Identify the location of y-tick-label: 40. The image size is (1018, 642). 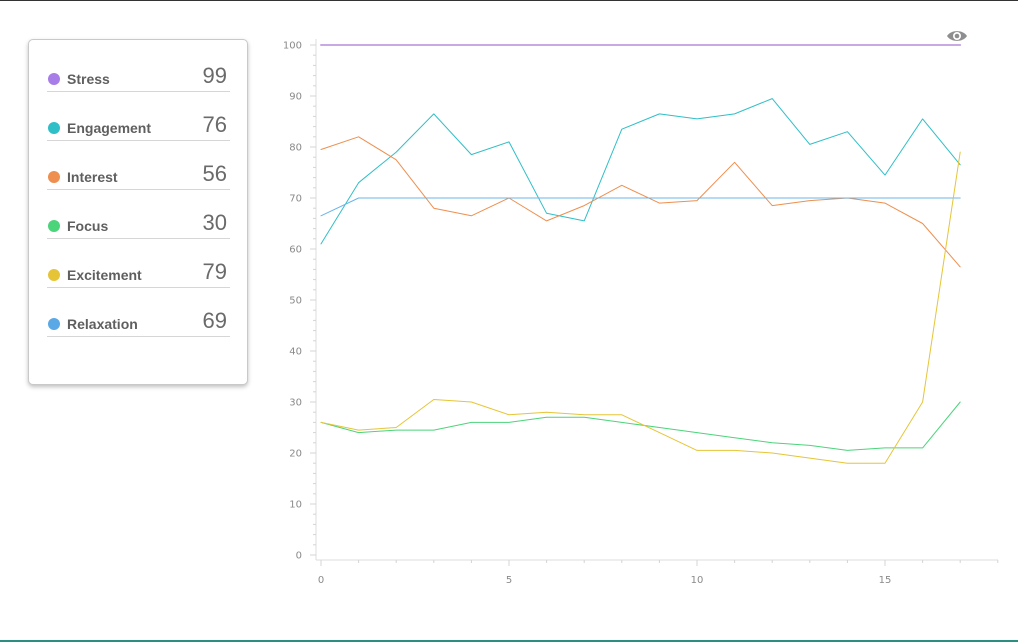
(295, 352).